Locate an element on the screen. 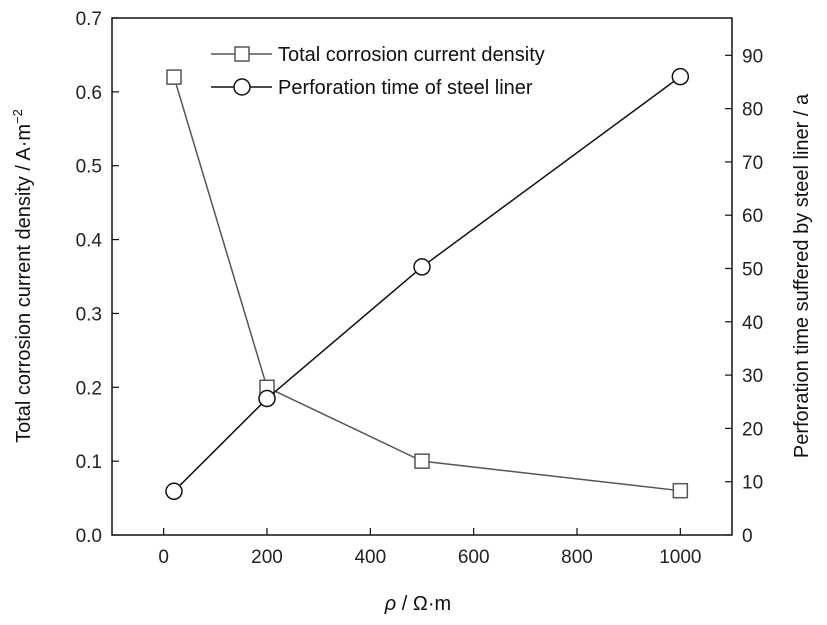 Image resolution: width=827 pixels, height=625 pixels. left-axis: 0.0 0.1 0.2 0.3 0.4 0.5 0.6 0.7 is located at coordinates (97, 278).